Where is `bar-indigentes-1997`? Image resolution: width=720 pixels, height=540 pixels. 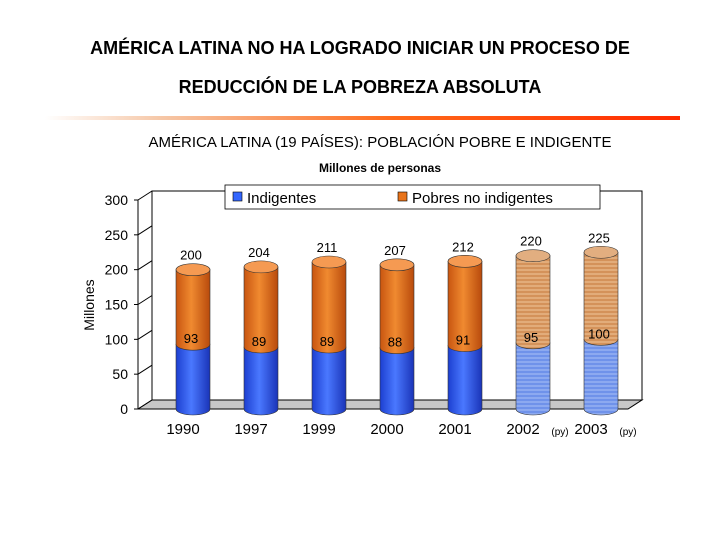 bar-indigentes-1997 is located at coordinates (261, 381).